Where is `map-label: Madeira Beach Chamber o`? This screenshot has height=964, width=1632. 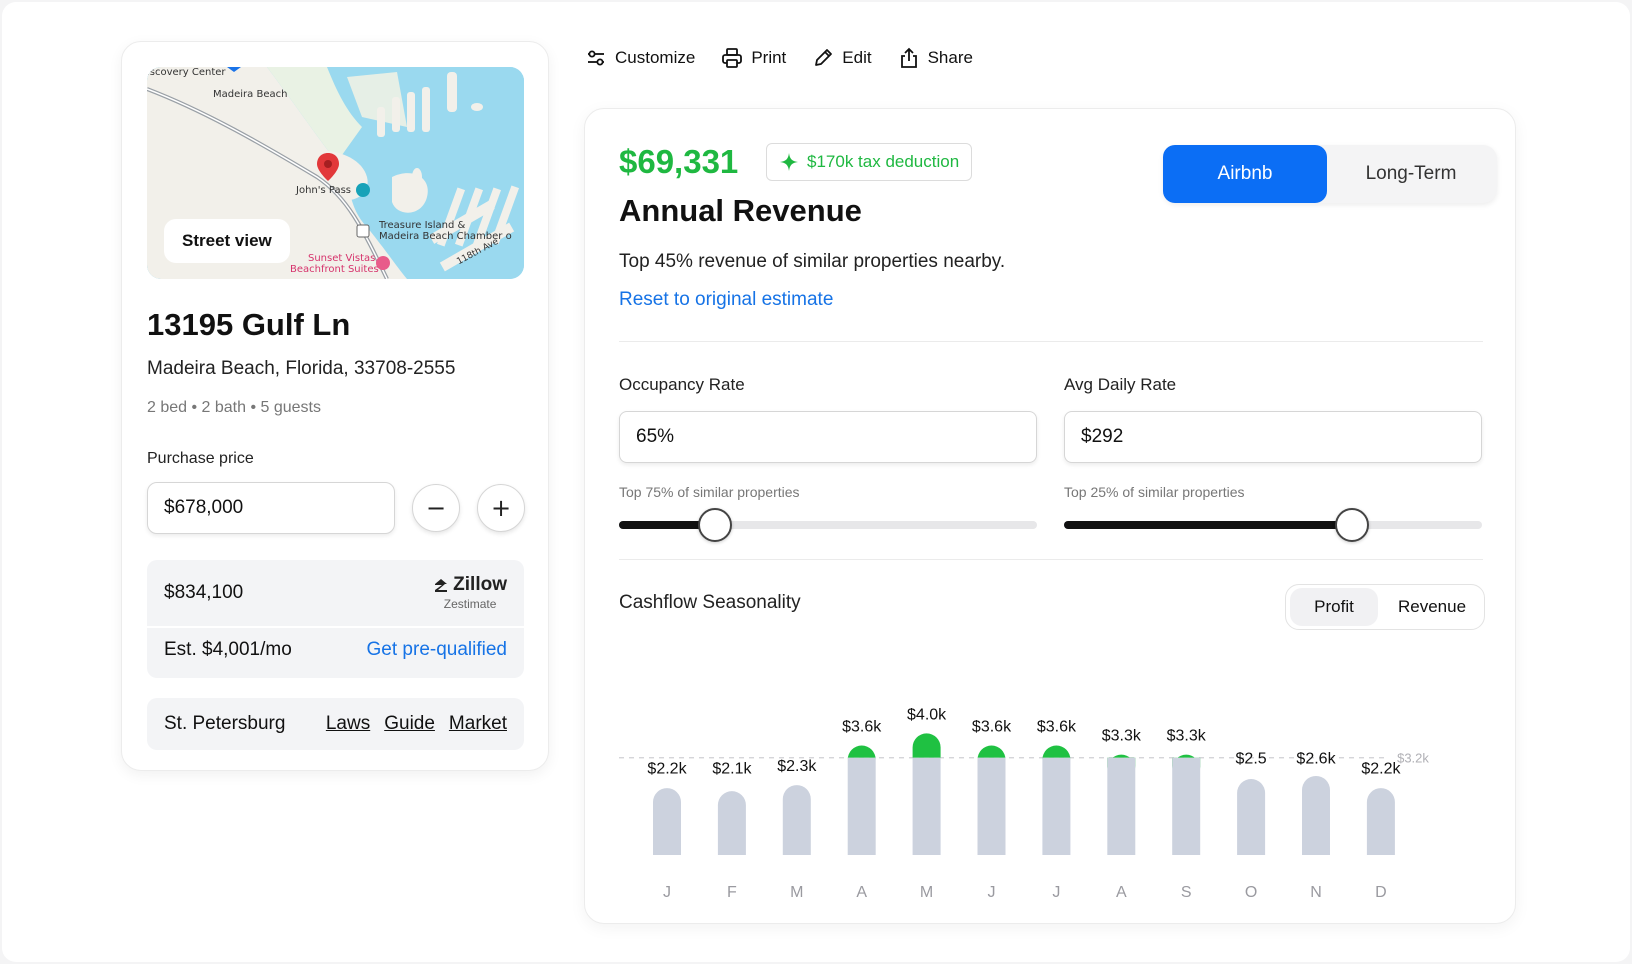
map-label: Madeira Beach Chamber o is located at coordinates (445, 236).